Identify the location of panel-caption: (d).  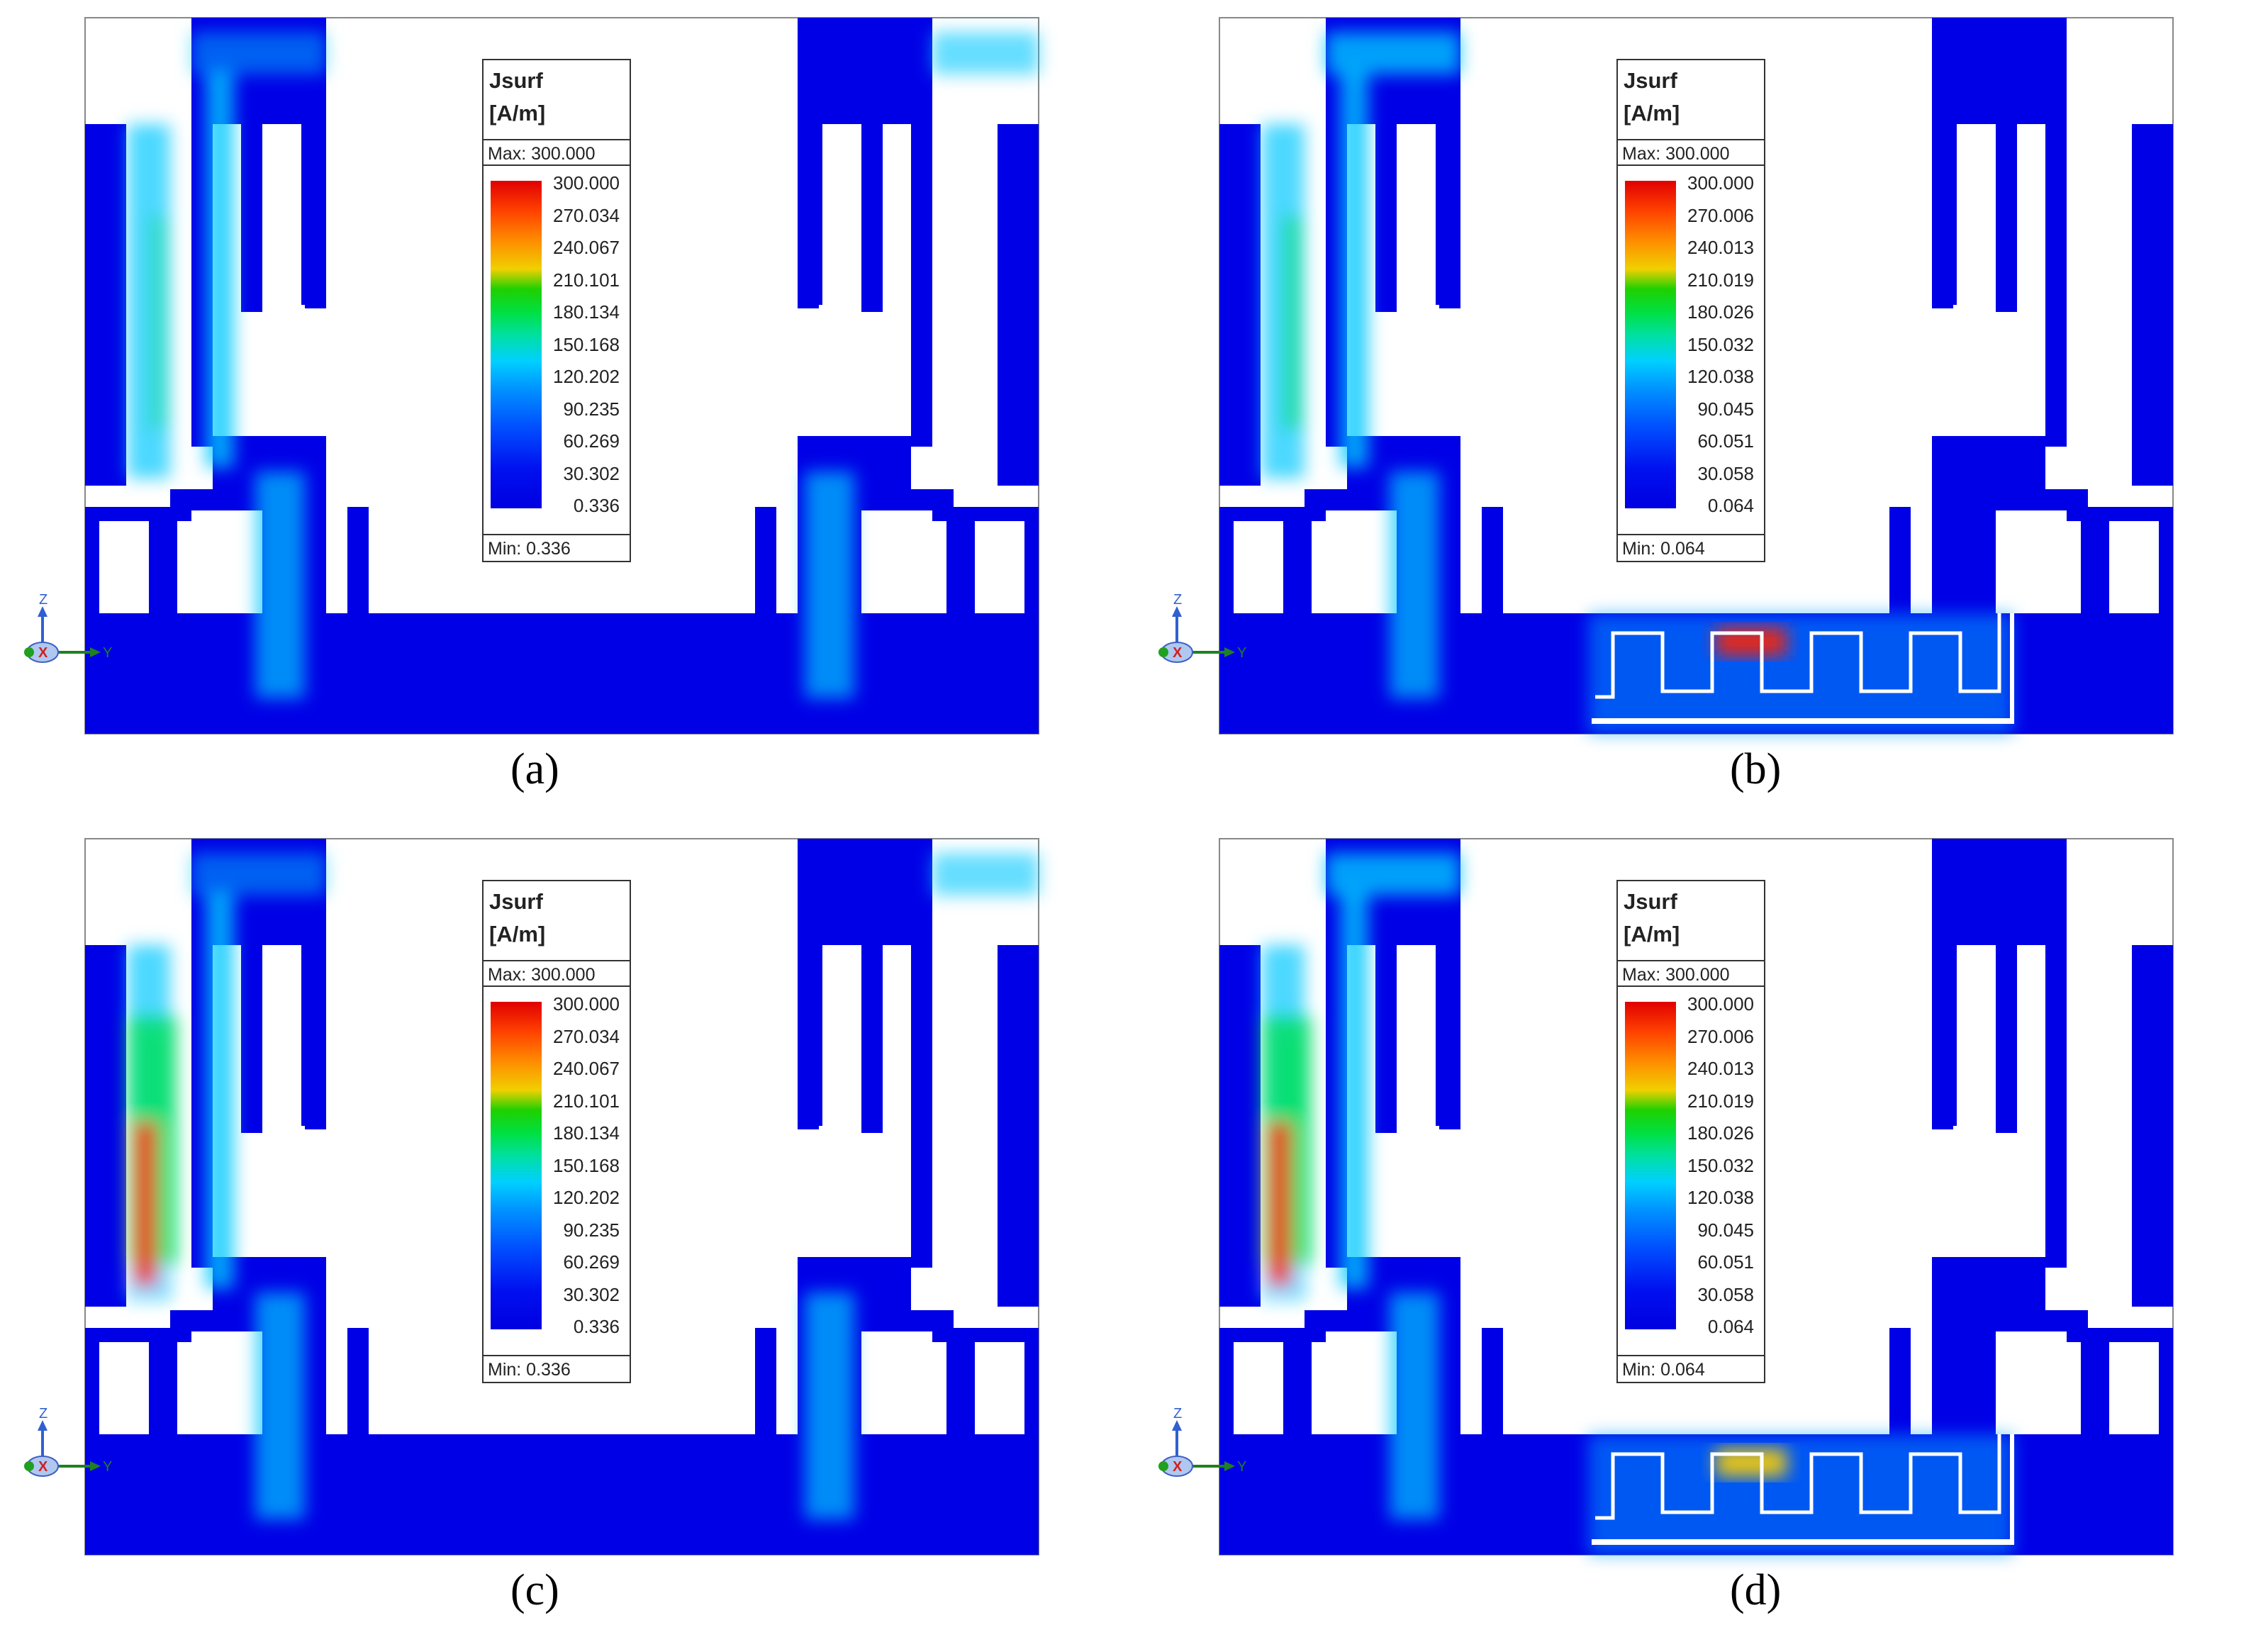
(1756, 1590).